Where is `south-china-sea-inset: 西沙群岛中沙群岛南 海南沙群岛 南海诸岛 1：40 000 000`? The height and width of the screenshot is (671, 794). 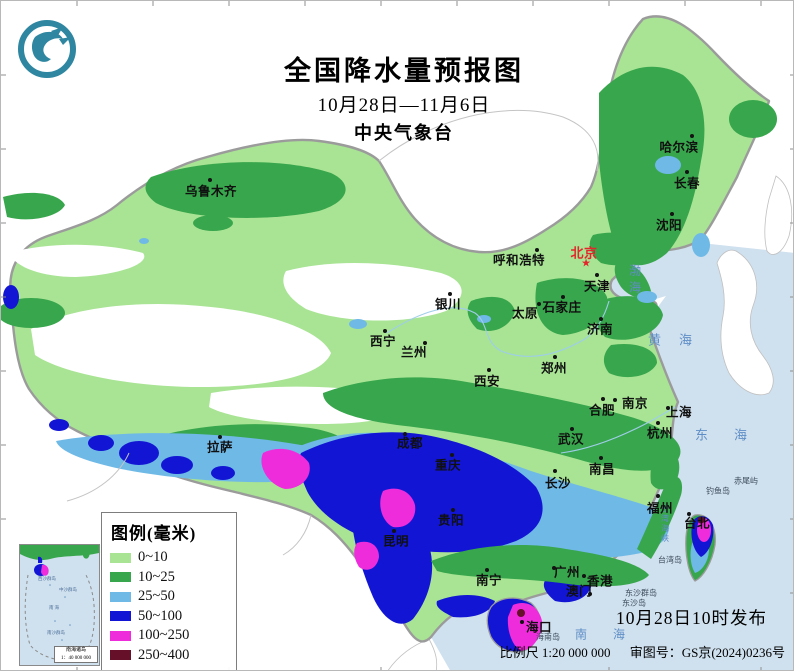 south-china-sea-inset: 西沙群岛中沙群岛南 海南沙群岛 南海诸岛 1：40 000 000 is located at coordinates (59, 605).